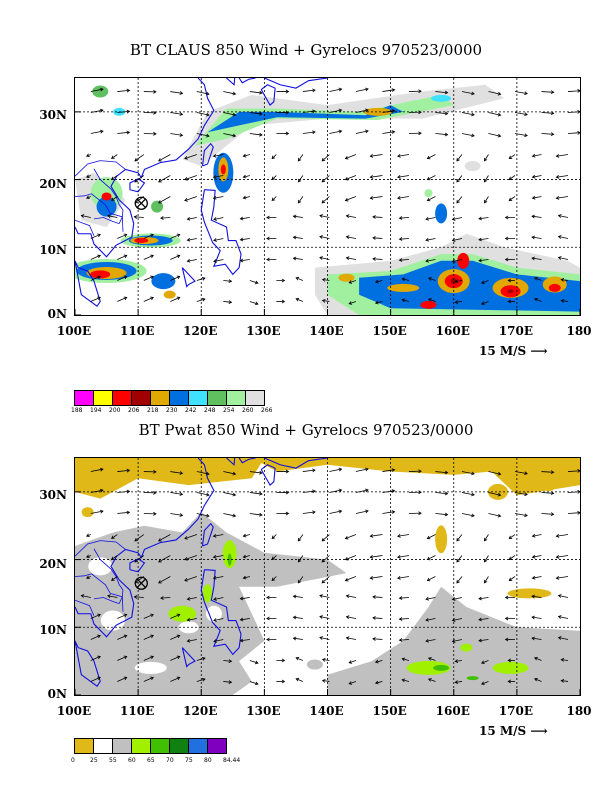 Image resolution: width=612 pixels, height=792 pixels. Describe the element at coordinates (529, 593) in the screenshot. I see `pwat-region` at that location.